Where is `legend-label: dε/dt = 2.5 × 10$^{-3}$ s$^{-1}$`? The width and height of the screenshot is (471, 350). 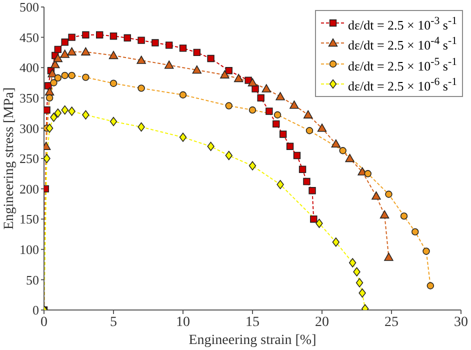
legend-label: dε/dt = 2.5 × 10$^{-3}$ s$^{-1}$ is located at coordinates (402, 24).